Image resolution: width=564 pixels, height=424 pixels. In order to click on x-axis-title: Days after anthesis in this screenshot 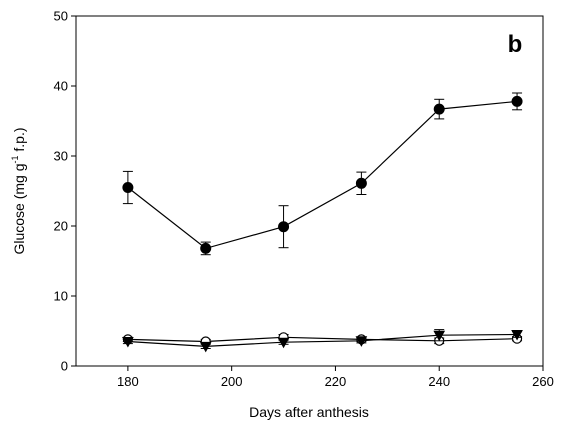, I will do `click(309, 412)`.